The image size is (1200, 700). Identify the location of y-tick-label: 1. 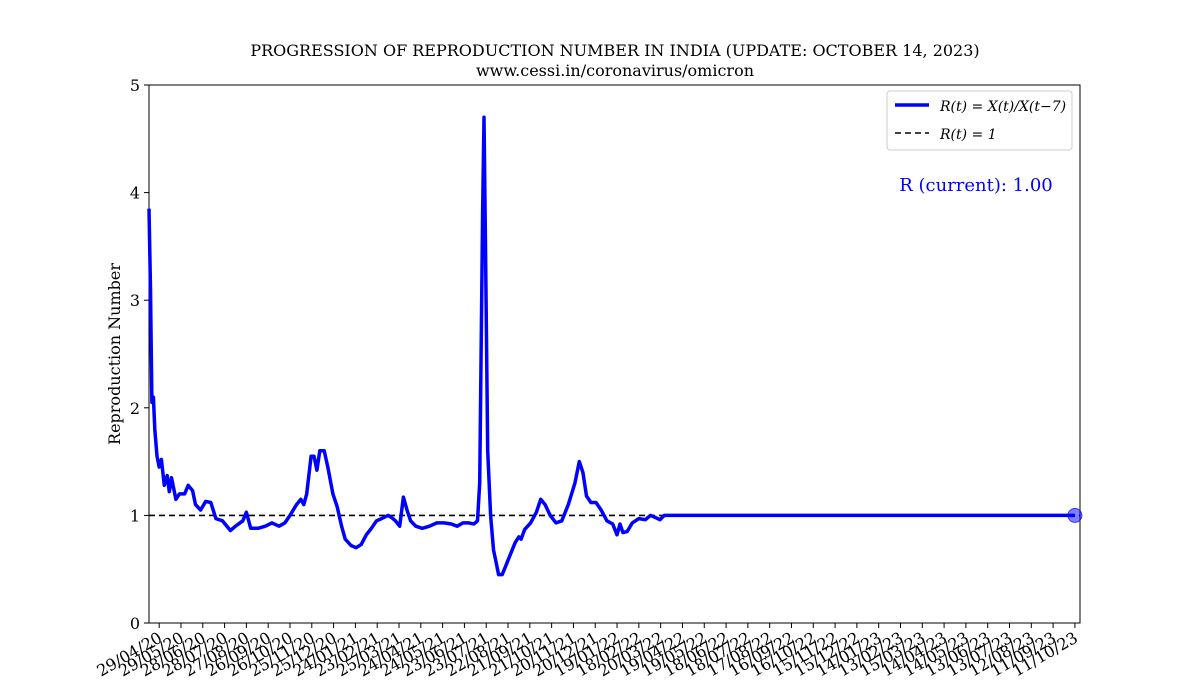
(135, 515).